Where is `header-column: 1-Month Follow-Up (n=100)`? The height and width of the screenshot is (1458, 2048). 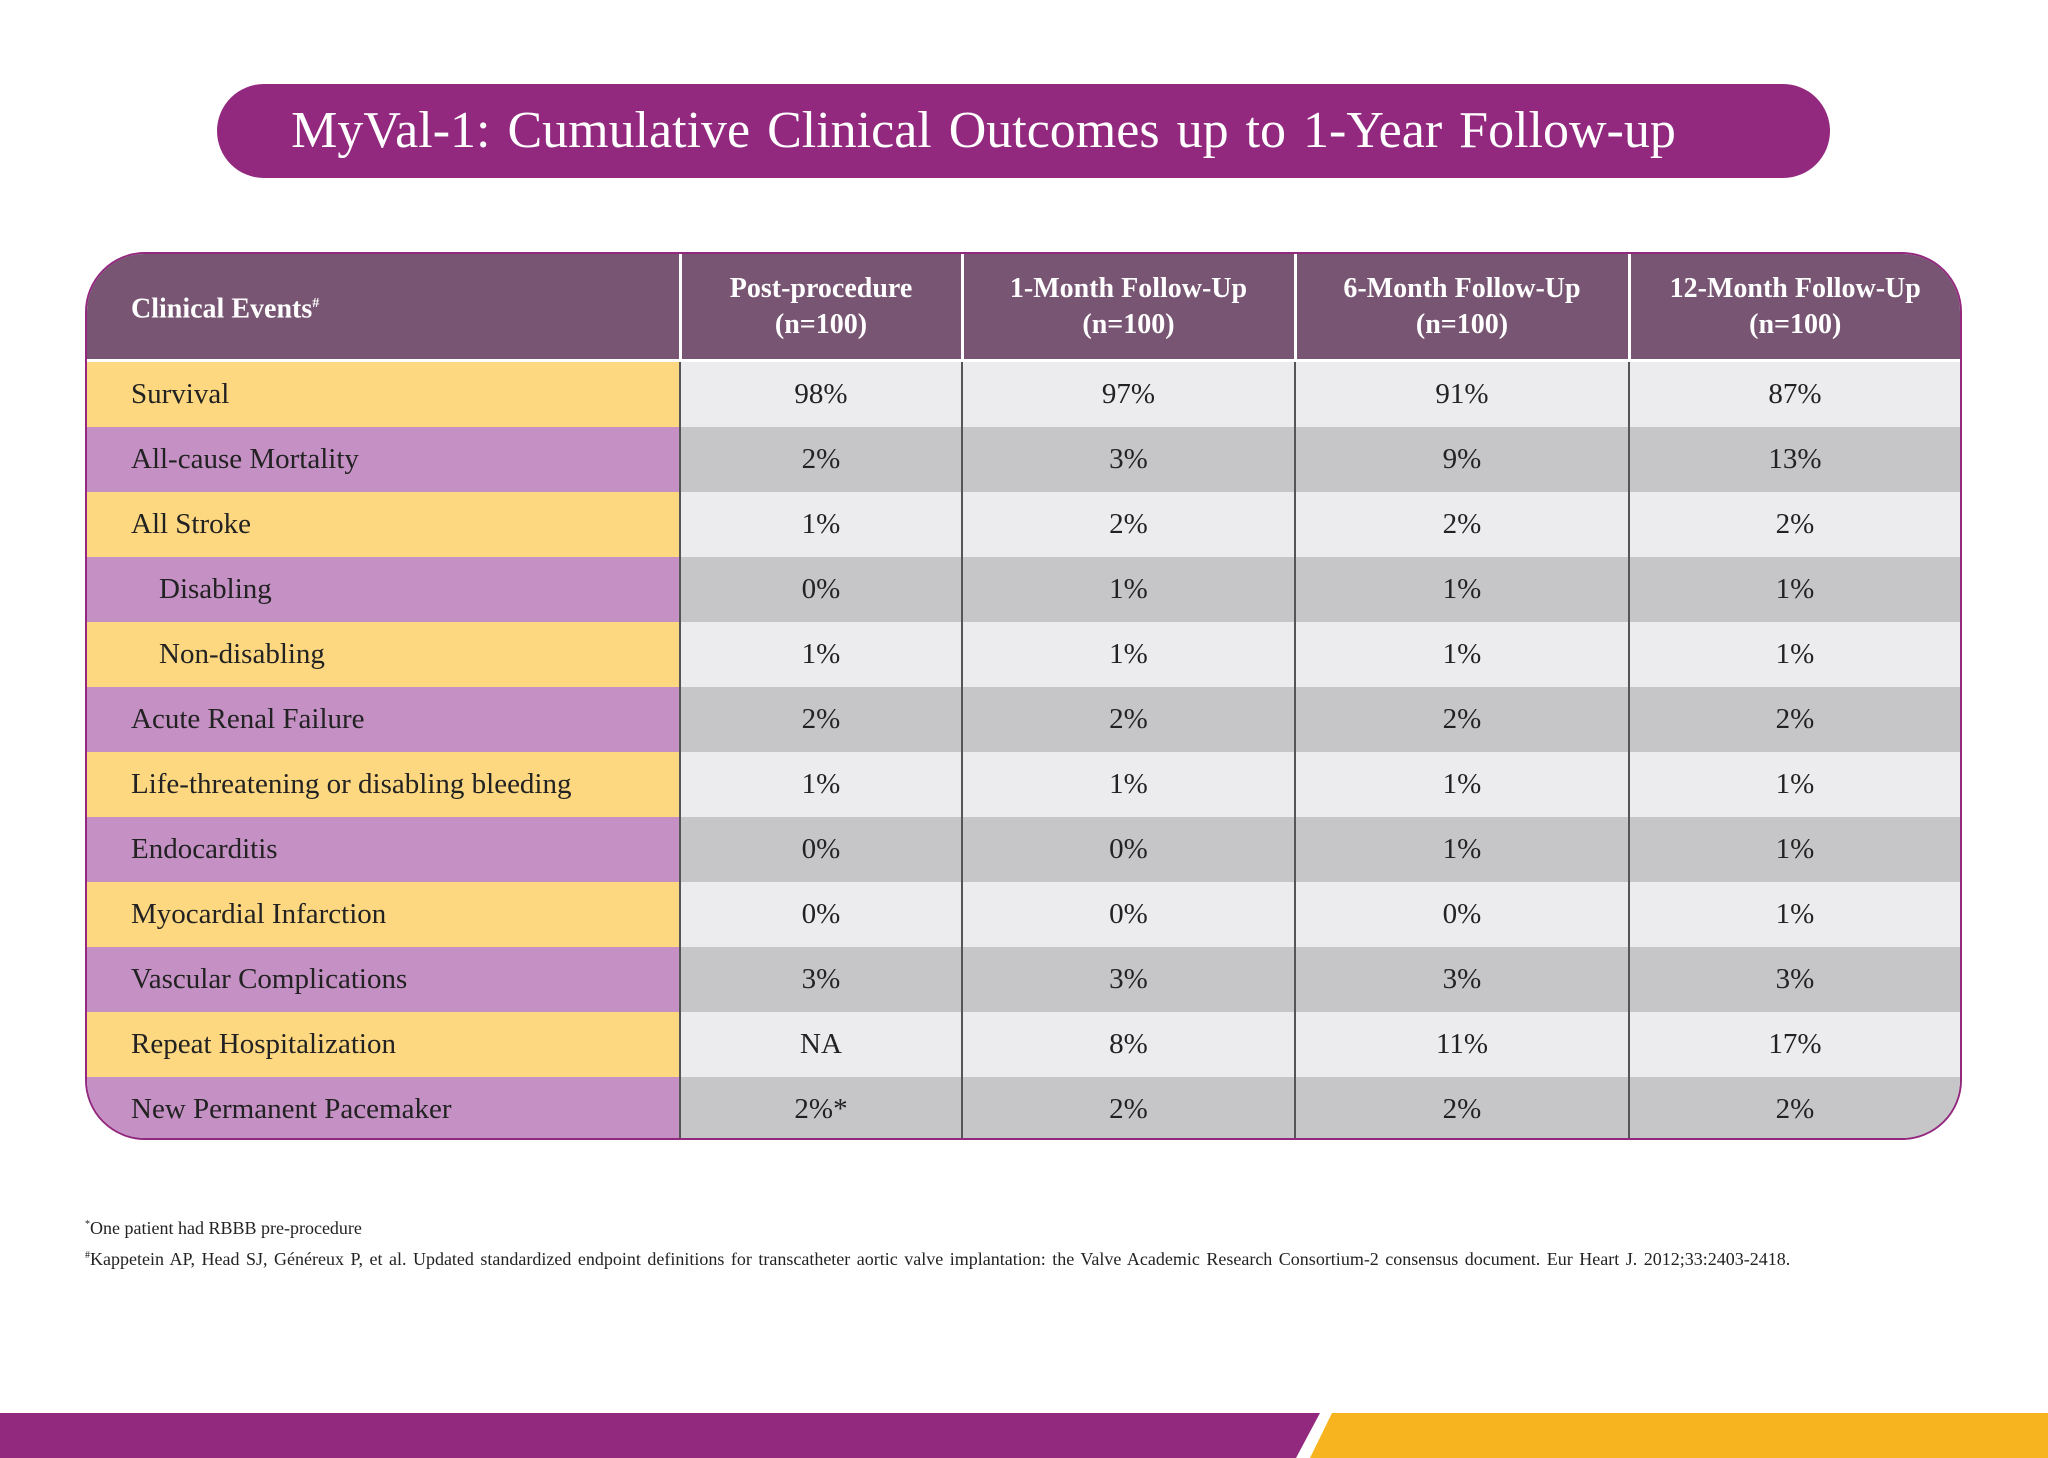
header-column: 1-Month Follow-Up (n=100) is located at coordinates (1127, 308).